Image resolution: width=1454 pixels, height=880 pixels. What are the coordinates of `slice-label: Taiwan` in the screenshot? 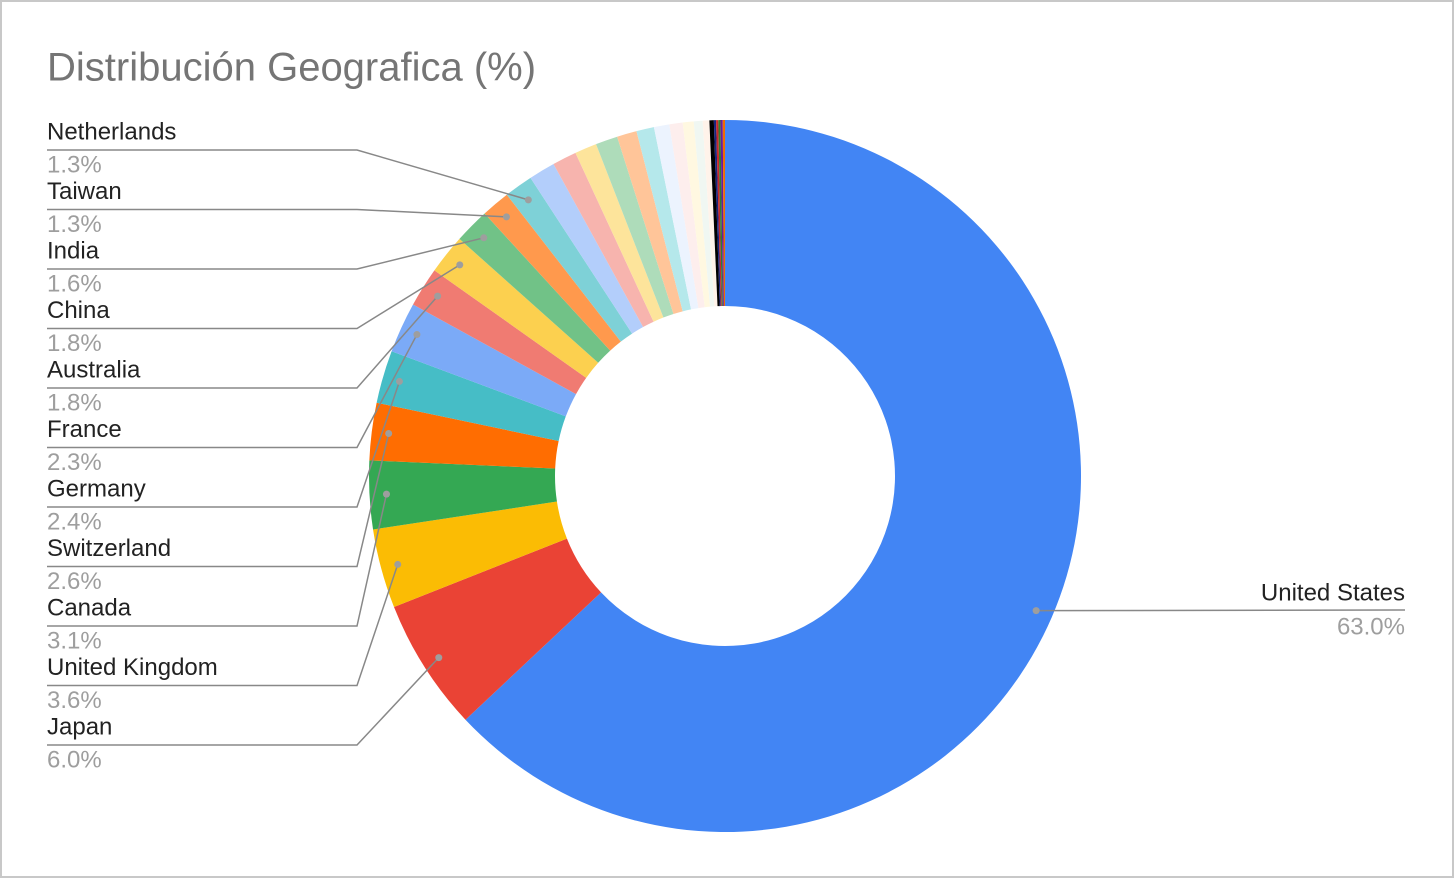 It's located at (84, 191).